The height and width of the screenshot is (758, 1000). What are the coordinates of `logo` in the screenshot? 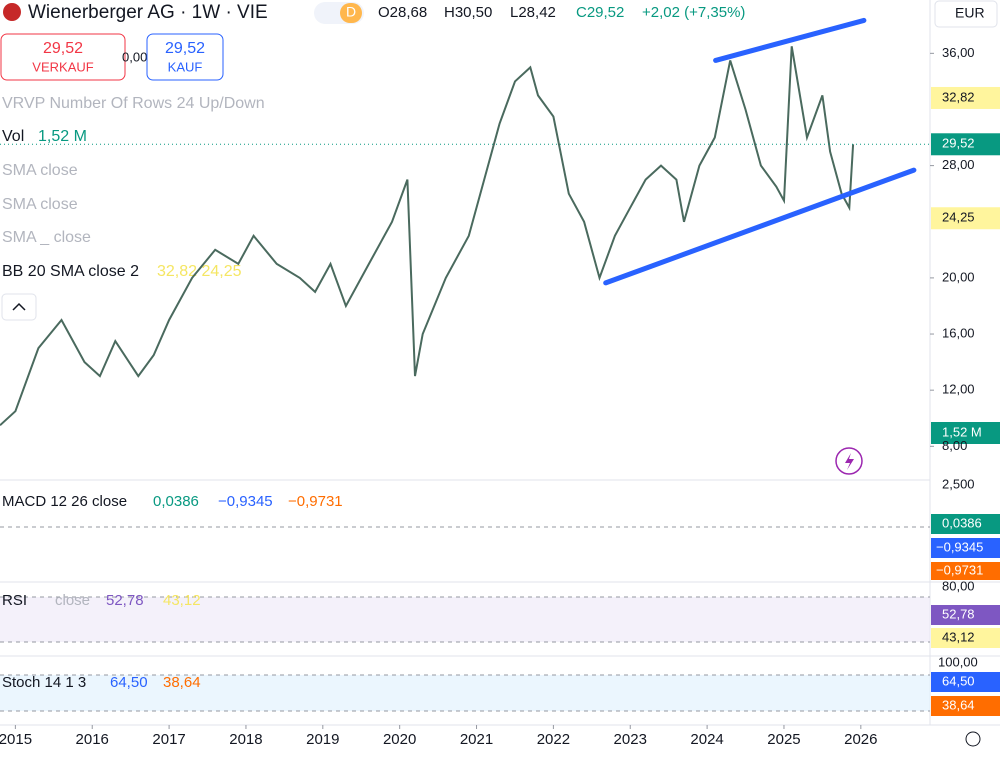 It's located at (12, 12).